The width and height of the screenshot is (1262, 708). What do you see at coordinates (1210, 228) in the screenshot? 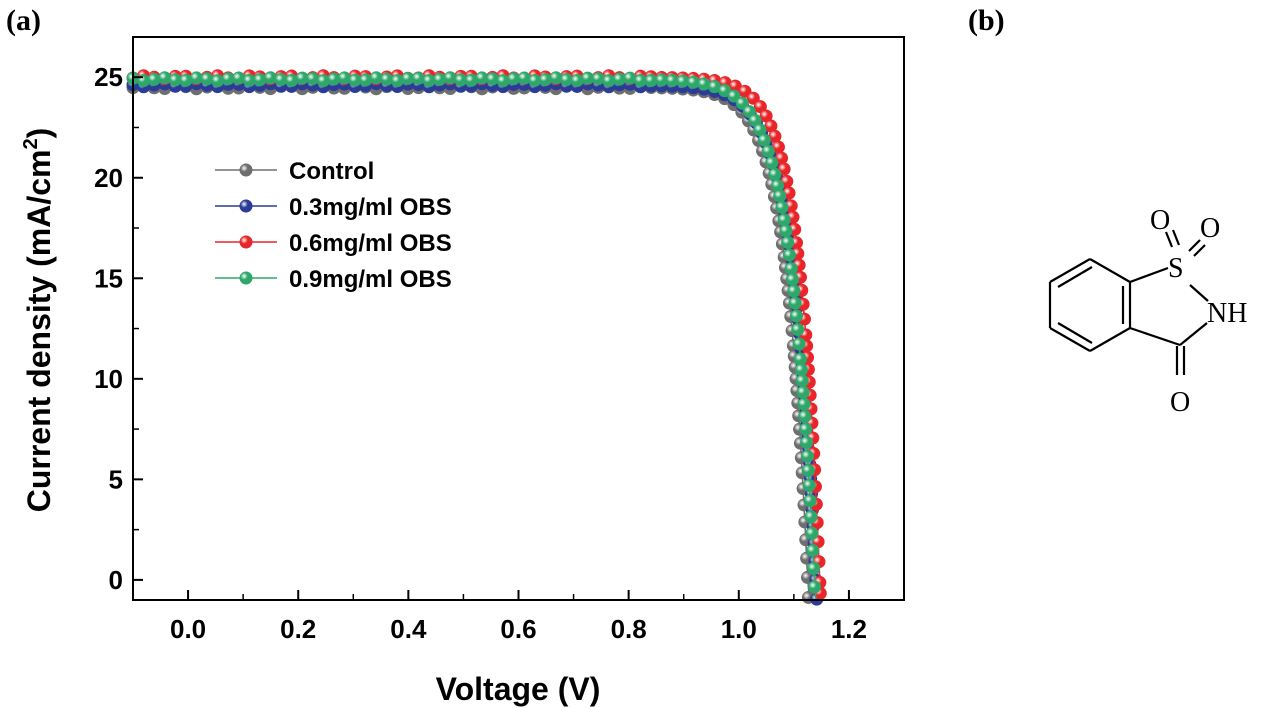
I see `atom-o-right: O` at bounding box center [1210, 228].